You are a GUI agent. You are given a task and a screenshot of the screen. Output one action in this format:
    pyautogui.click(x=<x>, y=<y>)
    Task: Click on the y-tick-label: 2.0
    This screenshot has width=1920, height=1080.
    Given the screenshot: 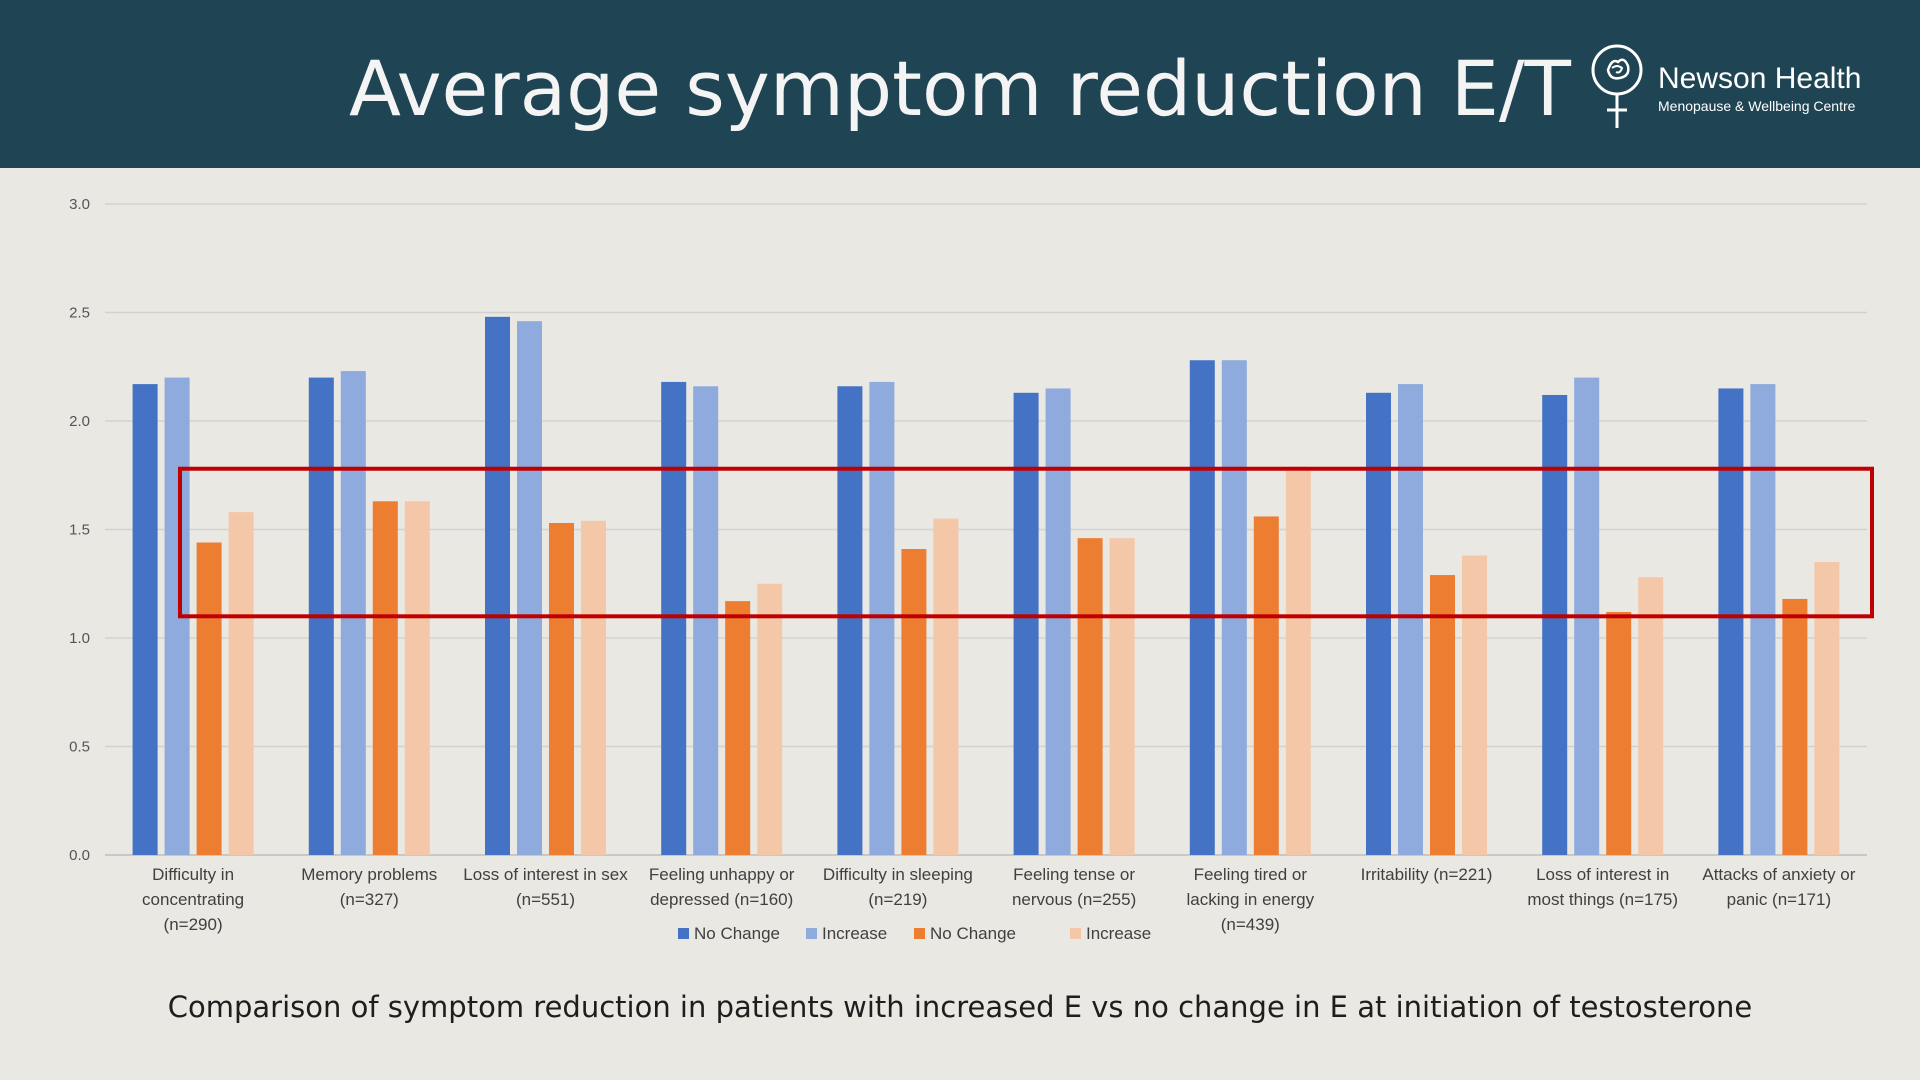 What is the action you would take?
    pyautogui.click(x=79, y=421)
    